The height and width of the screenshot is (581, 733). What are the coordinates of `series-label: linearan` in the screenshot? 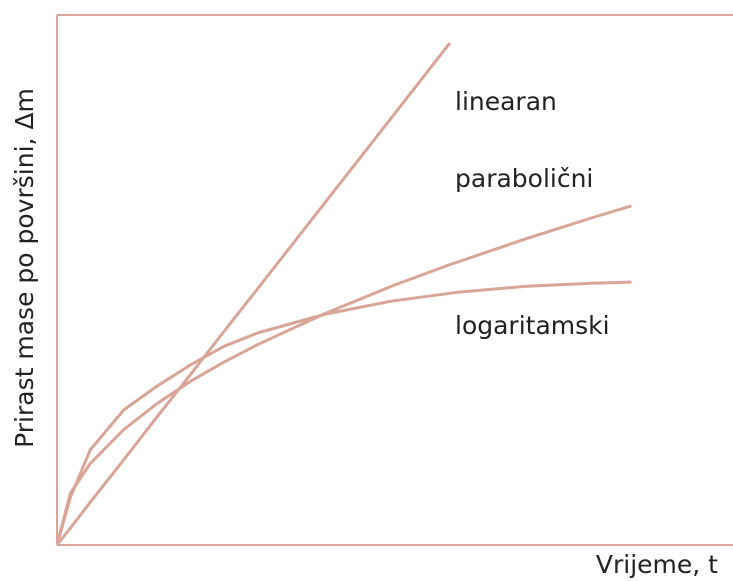 It's located at (506, 101).